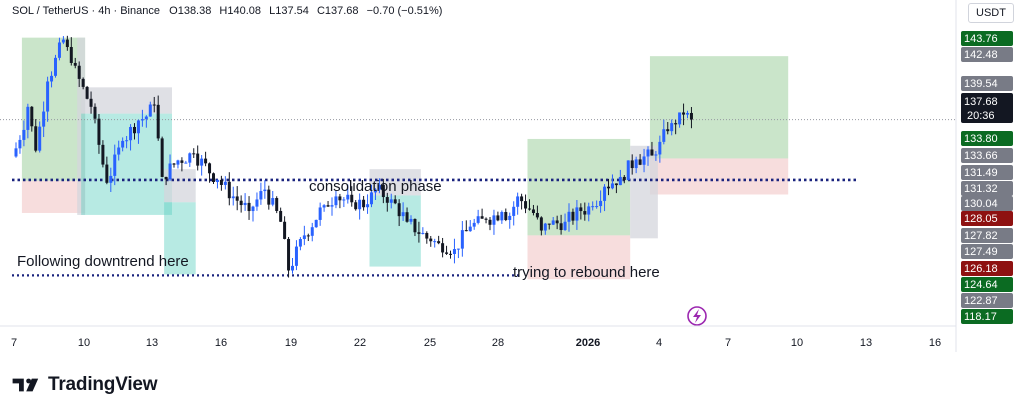 This screenshot has height=412, width=1024. What do you see at coordinates (981, 252) in the screenshot?
I see `price-tag-label: 127.49` at bounding box center [981, 252].